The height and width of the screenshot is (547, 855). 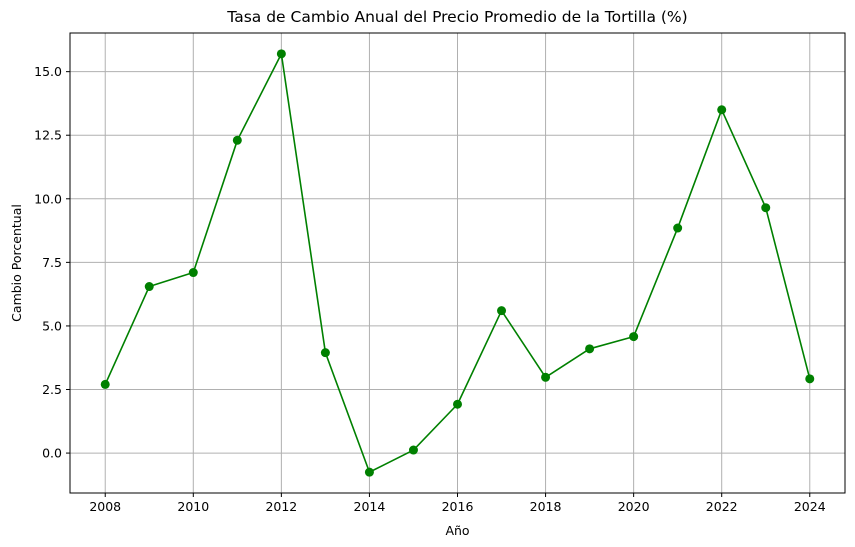 I want to click on x-axis-label: Año, so click(x=457, y=530).